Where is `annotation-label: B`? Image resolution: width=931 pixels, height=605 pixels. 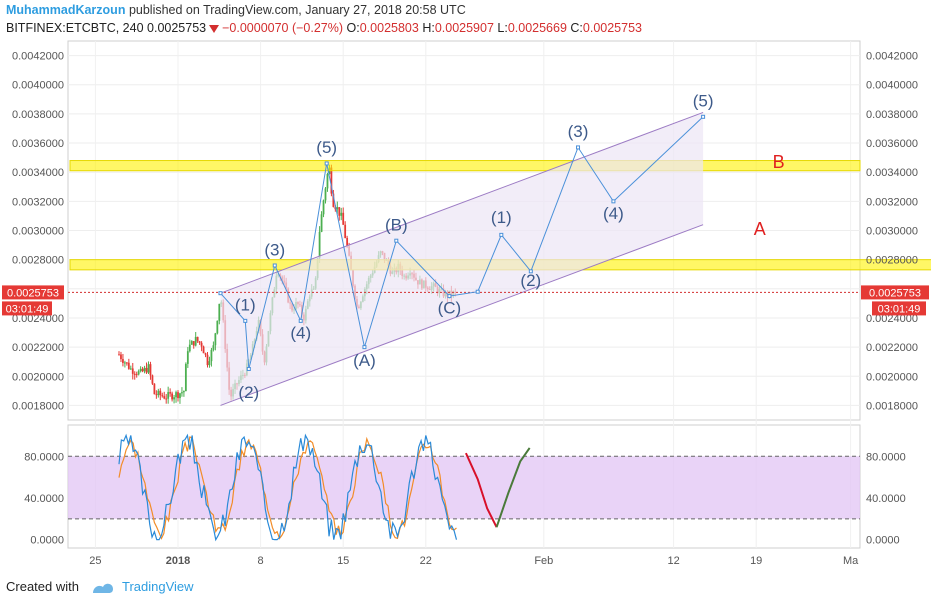
annotation-label: B is located at coordinates (779, 162).